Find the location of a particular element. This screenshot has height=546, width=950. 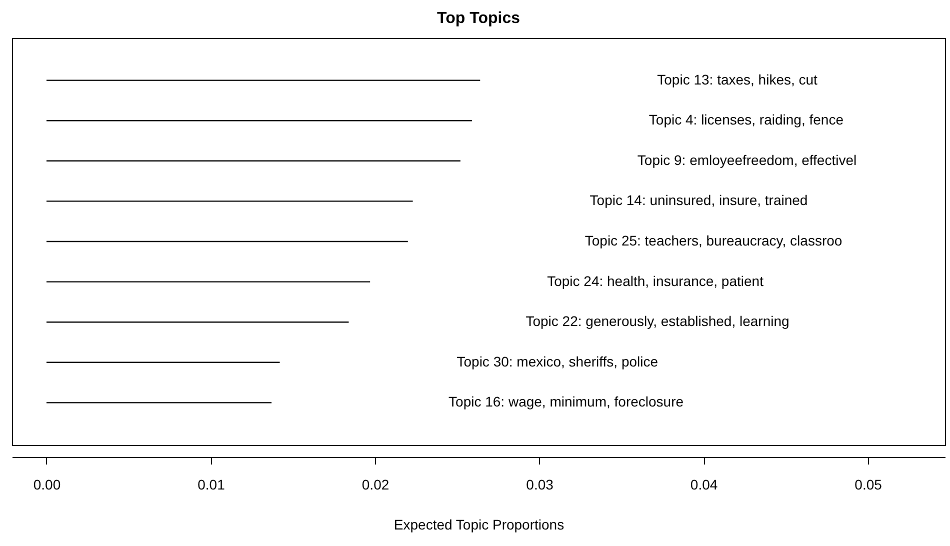

y-tick-label: Topic 30: mexico, sheriffs, police is located at coordinates (557, 361).